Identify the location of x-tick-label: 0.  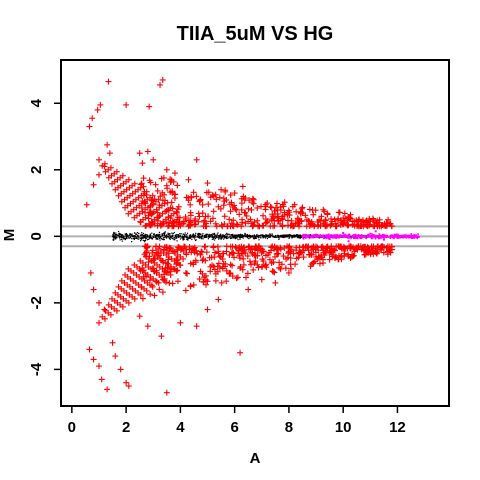
(72, 427).